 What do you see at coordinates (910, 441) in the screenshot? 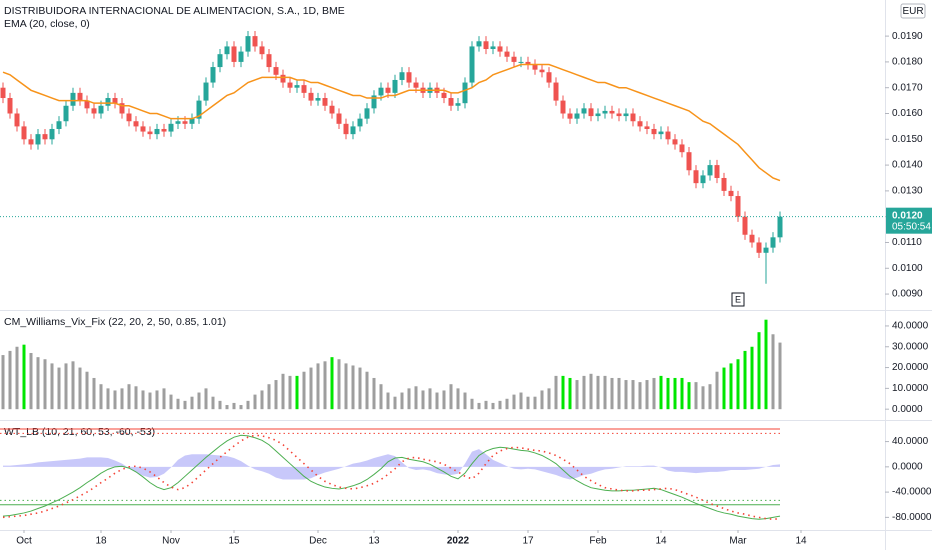
I see `y-tick-label: 40.0000` at bounding box center [910, 441].